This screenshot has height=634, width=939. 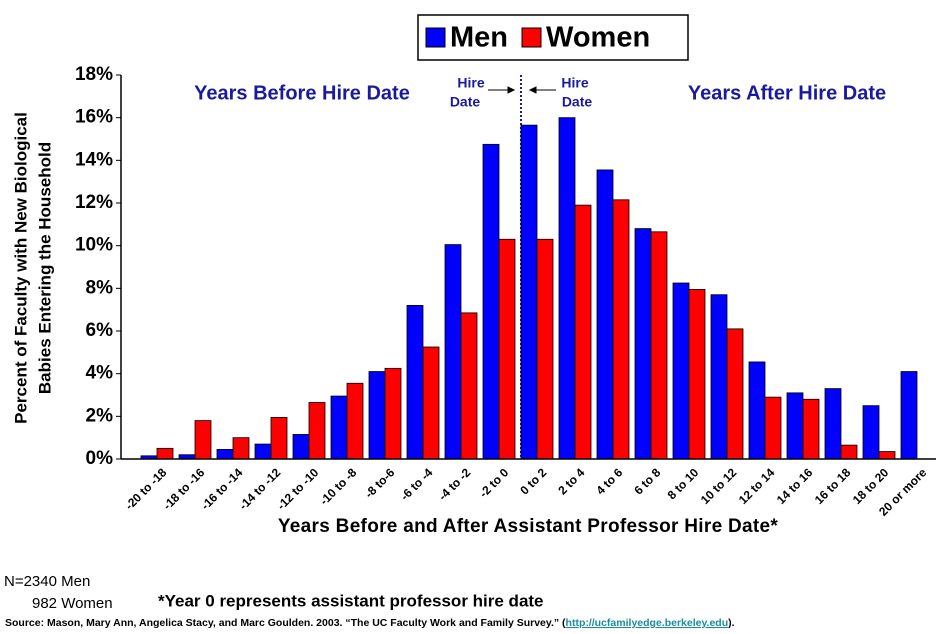 What do you see at coordinates (417, 484) in the screenshot?
I see `x-tick-label: -6 to -4` at bounding box center [417, 484].